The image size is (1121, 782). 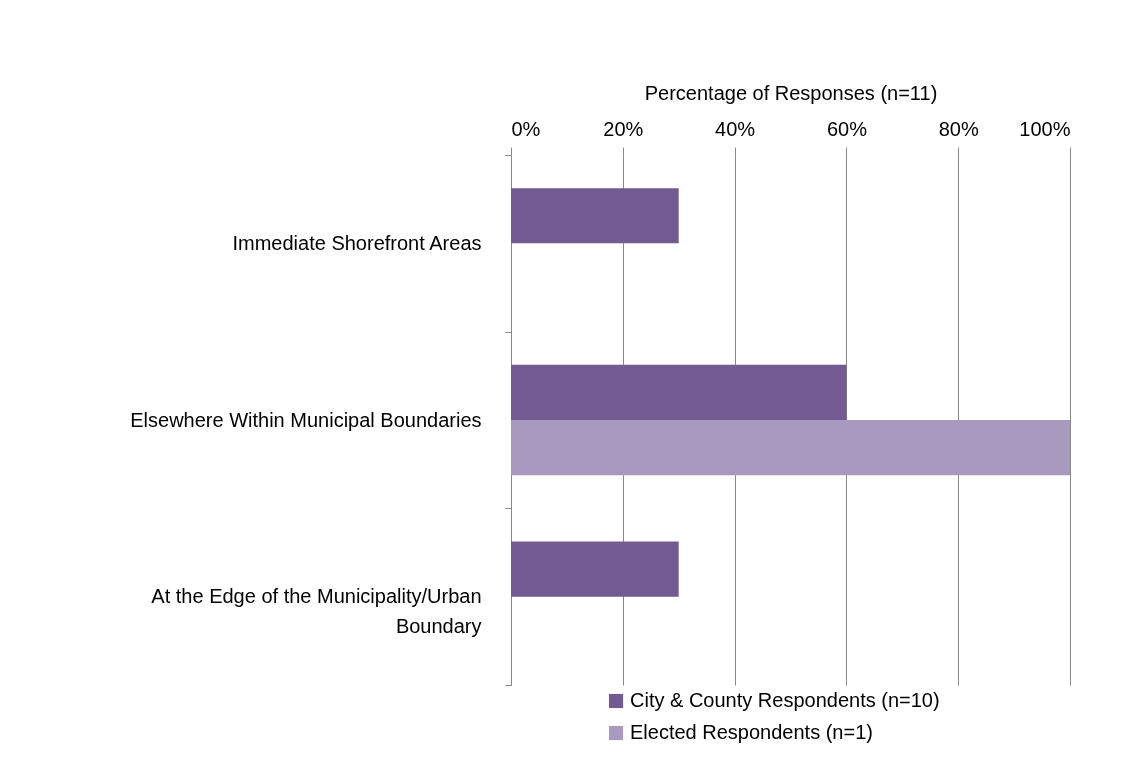 What do you see at coordinates (623, 128) in the screenshot?
I see `x-tick-label: 20%` at bounding box center [623, 128].